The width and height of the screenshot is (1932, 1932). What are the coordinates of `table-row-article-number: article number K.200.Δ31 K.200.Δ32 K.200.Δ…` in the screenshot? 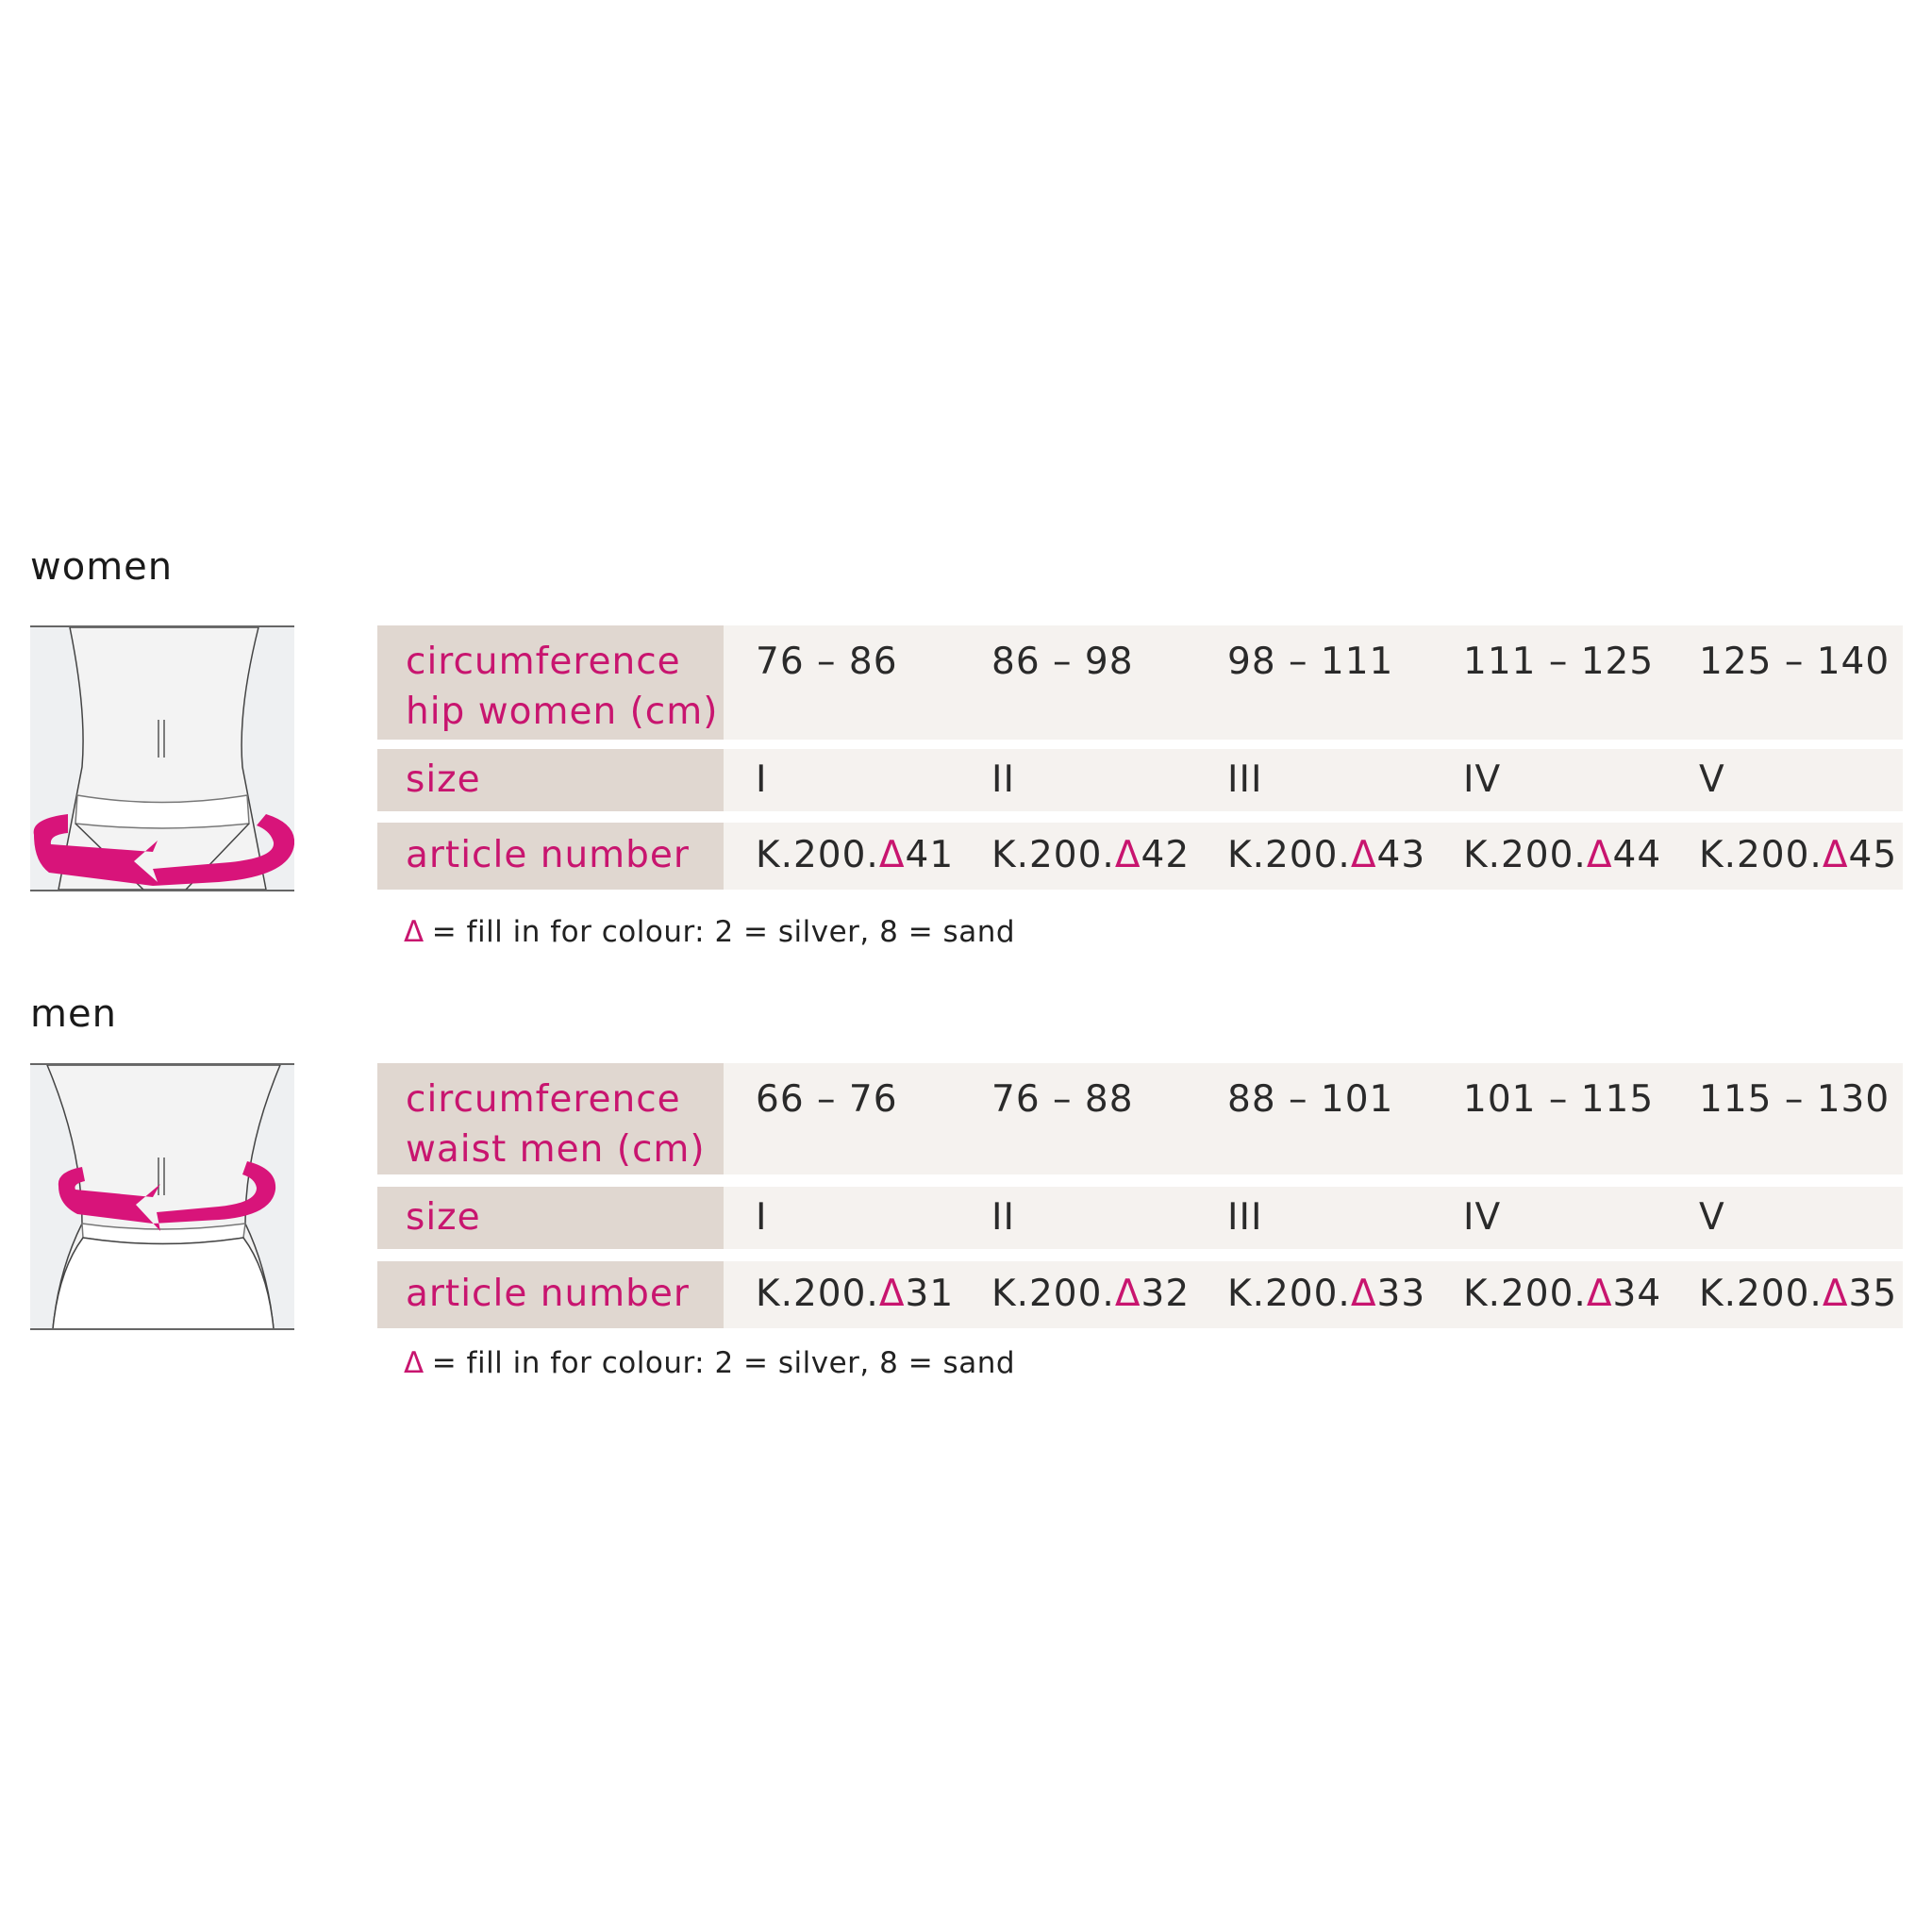 It's located at (1140, 1294).